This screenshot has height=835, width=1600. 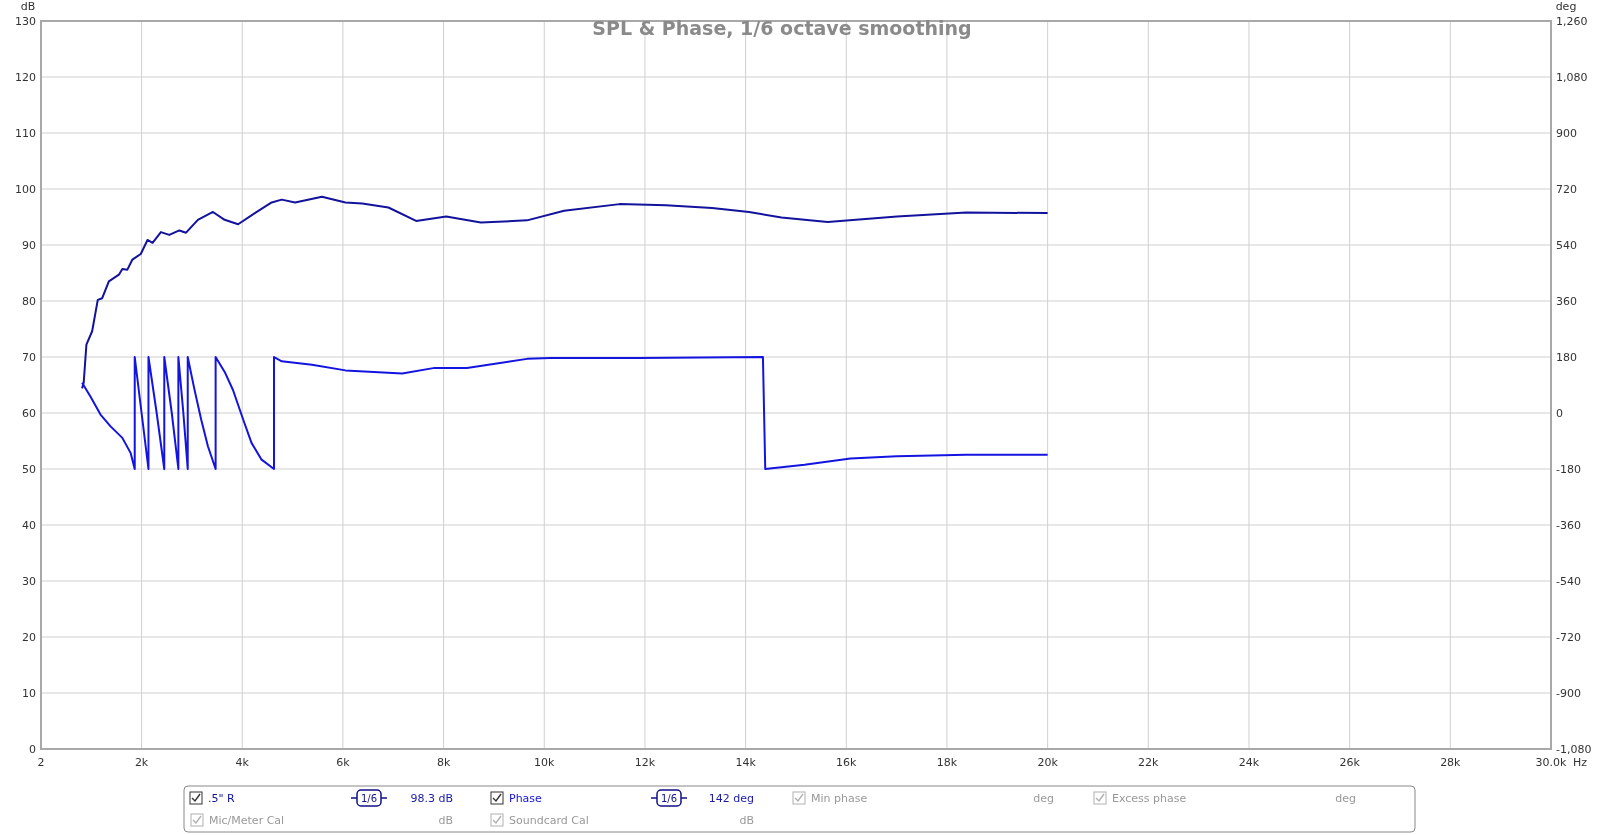 I want to click on x-tick-label: 16k, so click(x=847, y=762).